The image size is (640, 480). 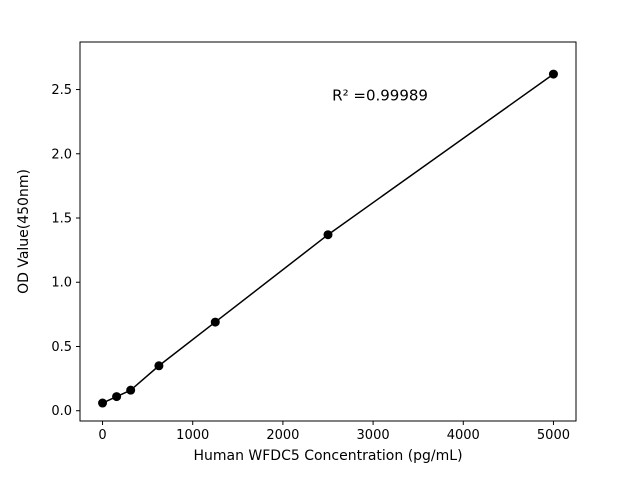 What do you see at coordinates (192, 435) in the screenshot?
I see `x-tick-label: 1000` at bounding box center [192, 435].